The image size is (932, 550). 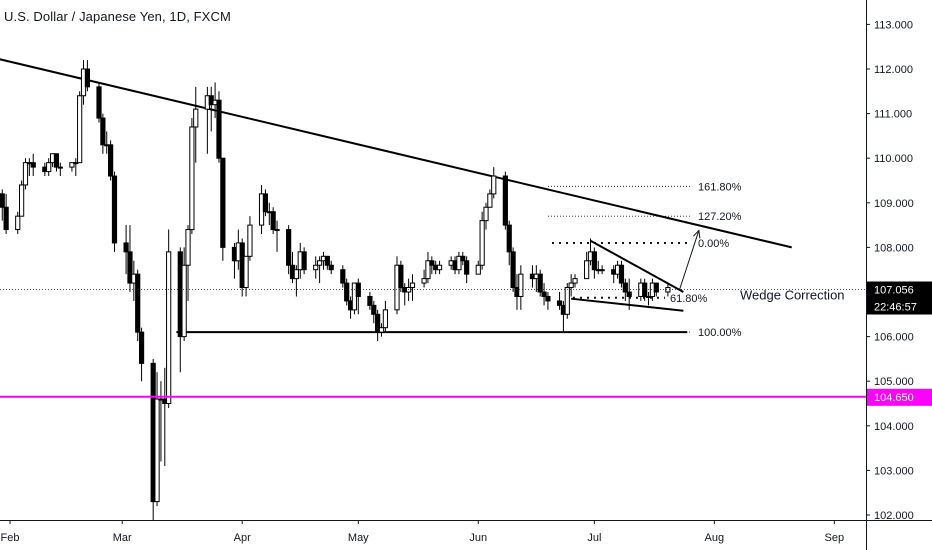 I want to click on price-axis-background, so click(x=899, y=275).